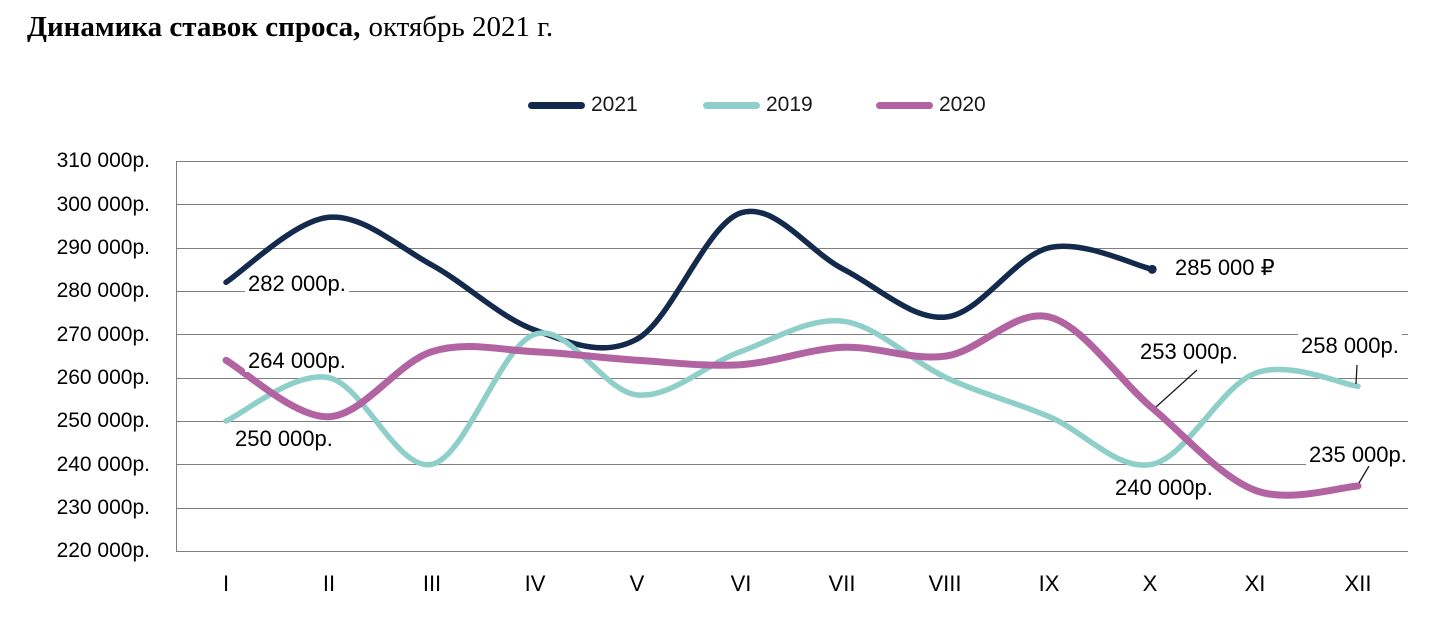  What do you see at coordinates (614, 104) in the screenshot?
I see `legend-label-2021: 2021` at bounding box center [614, 104].